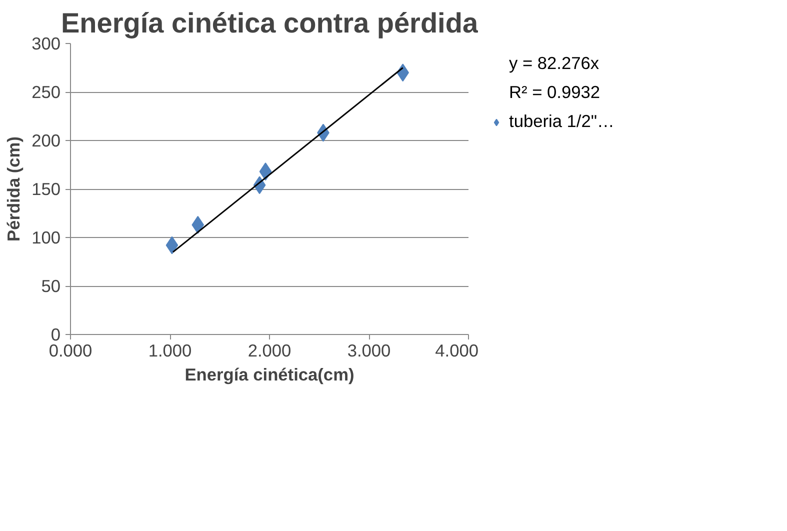  I want to click on y-tick-label: 50, so click(51, 286).